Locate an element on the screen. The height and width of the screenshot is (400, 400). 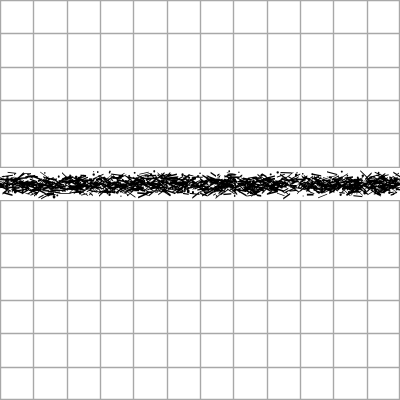
brush-stroke-texture is located at coordinates (200, 185).